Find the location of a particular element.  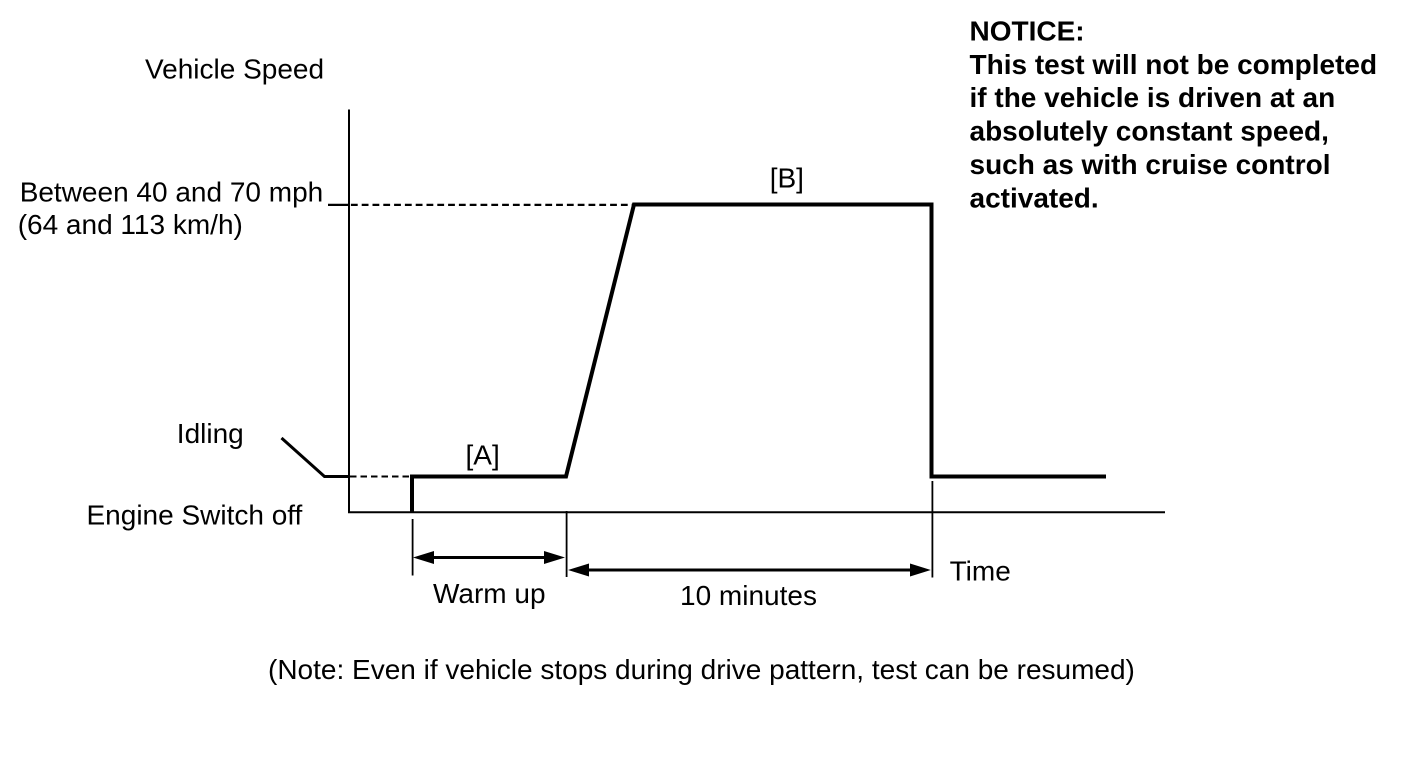

svg-text: activated. is located at coordinates (1034, 197).